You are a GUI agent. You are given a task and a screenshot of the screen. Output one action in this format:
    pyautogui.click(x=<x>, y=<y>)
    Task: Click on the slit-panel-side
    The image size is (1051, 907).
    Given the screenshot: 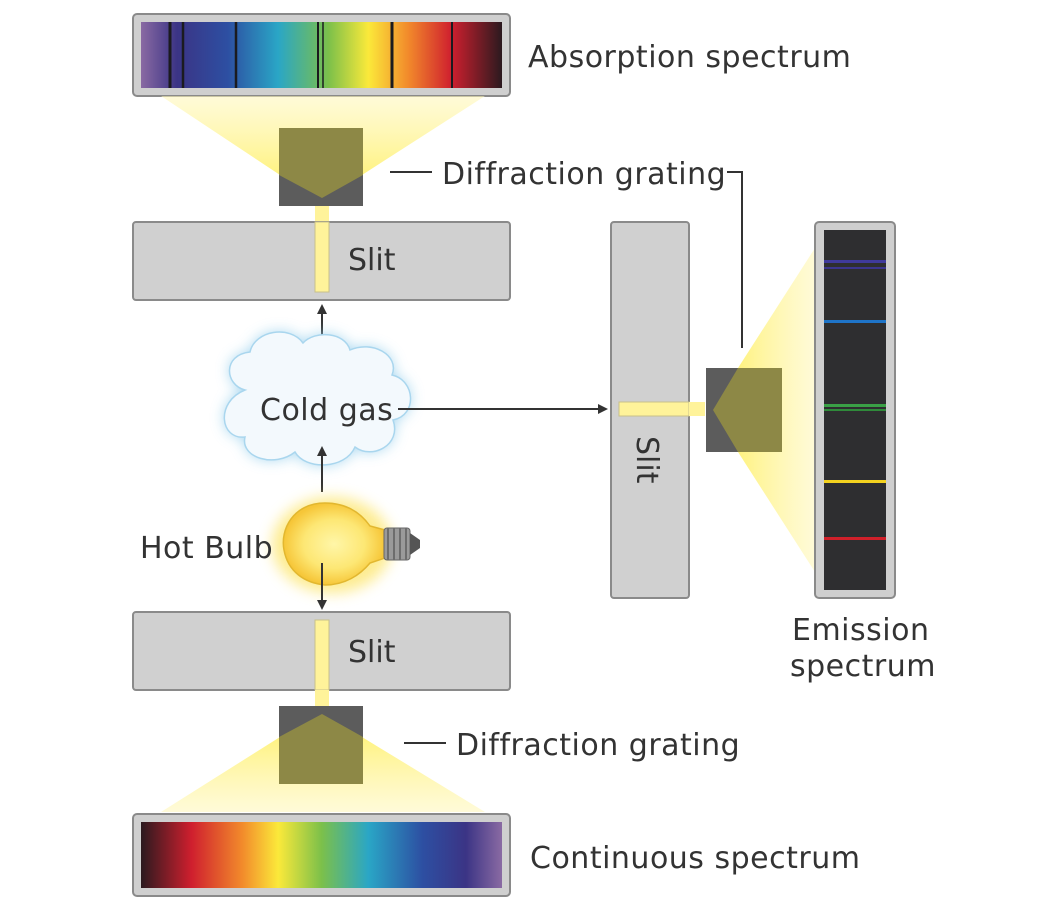 What is the action you would take?
    pyautogui.click(x=650, y=410)
    